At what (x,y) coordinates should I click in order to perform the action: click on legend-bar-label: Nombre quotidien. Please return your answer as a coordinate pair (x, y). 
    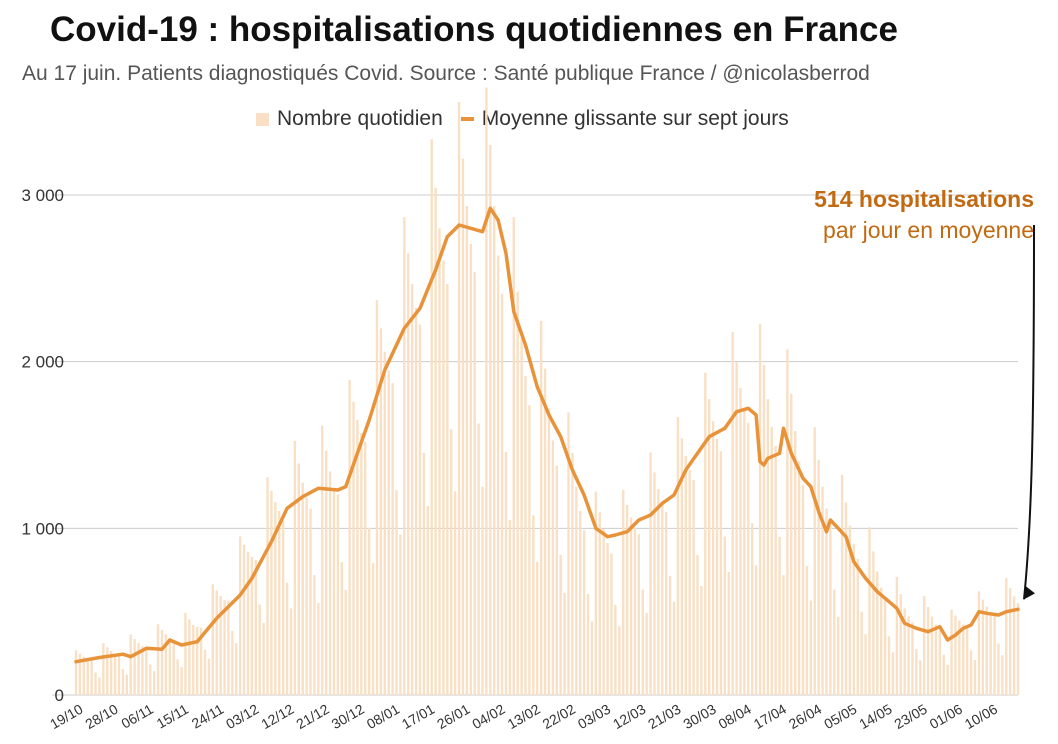
    Looking at the image, I should click on (360, 118).